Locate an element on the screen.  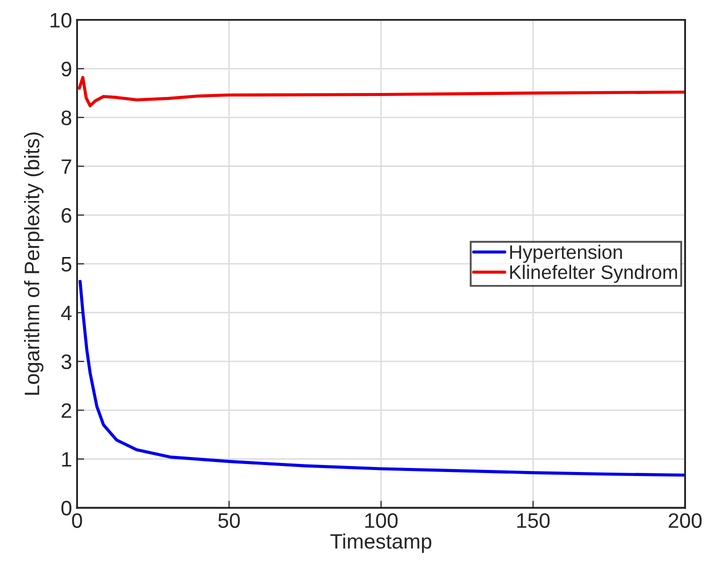
y-tick-label: 2 is located at coordinates (67, 410).